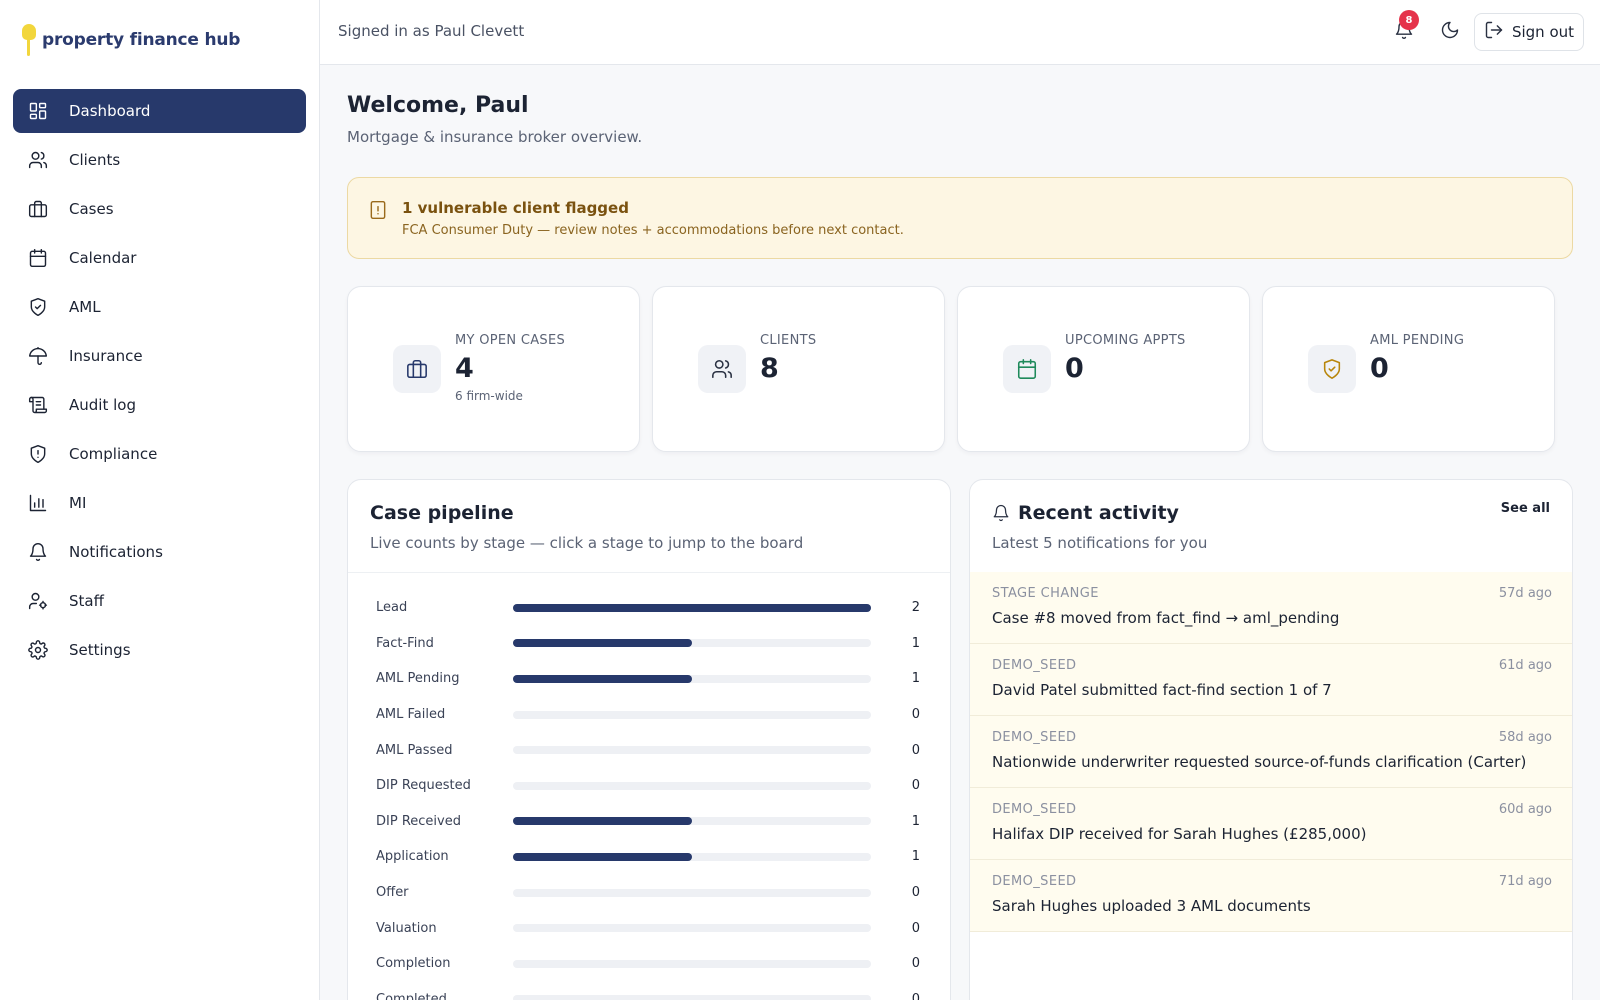  I want to click on pipeline-stage-fact-find: Fact-Find 1, so click(648, 644).